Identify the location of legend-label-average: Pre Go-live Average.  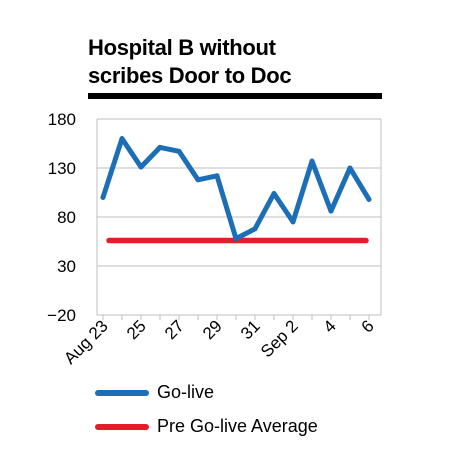
(237, 426).